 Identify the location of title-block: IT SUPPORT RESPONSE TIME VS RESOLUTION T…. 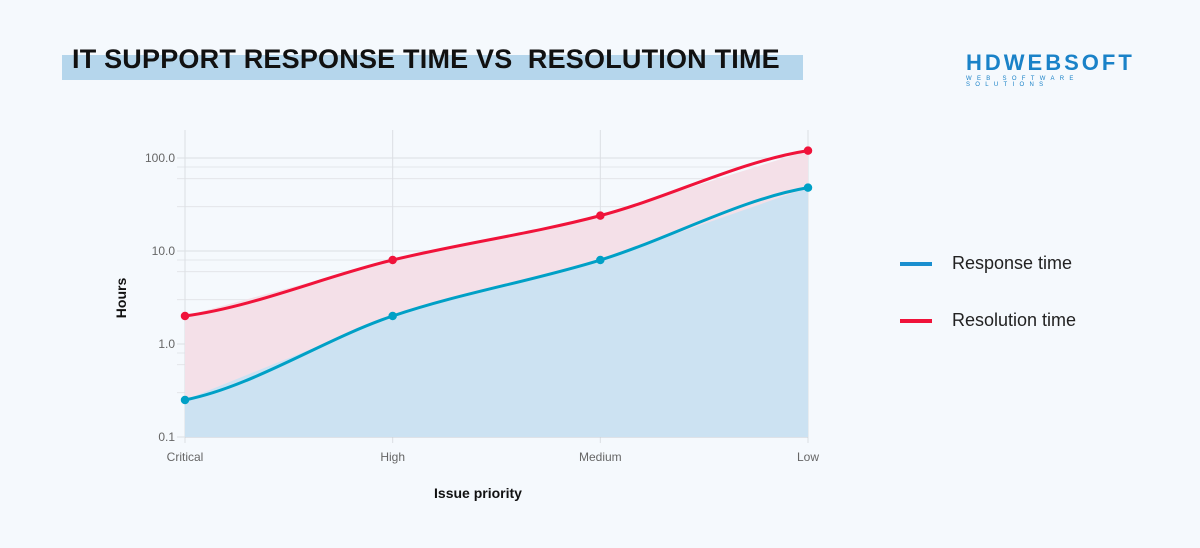
(432, 62).